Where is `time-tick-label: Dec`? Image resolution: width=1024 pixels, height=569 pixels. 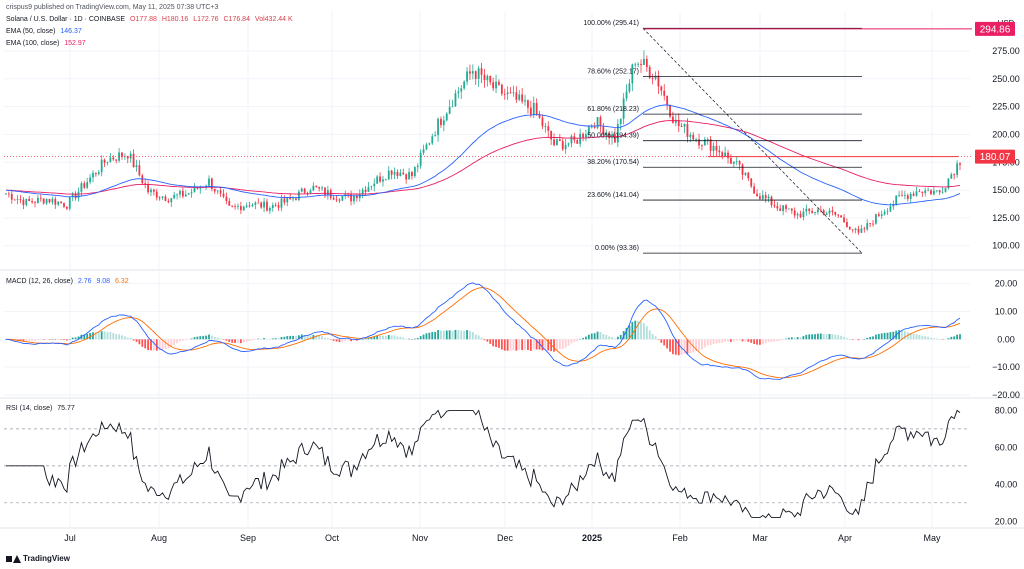
time-tick-label: Dec is located at coordinates (505, 538).